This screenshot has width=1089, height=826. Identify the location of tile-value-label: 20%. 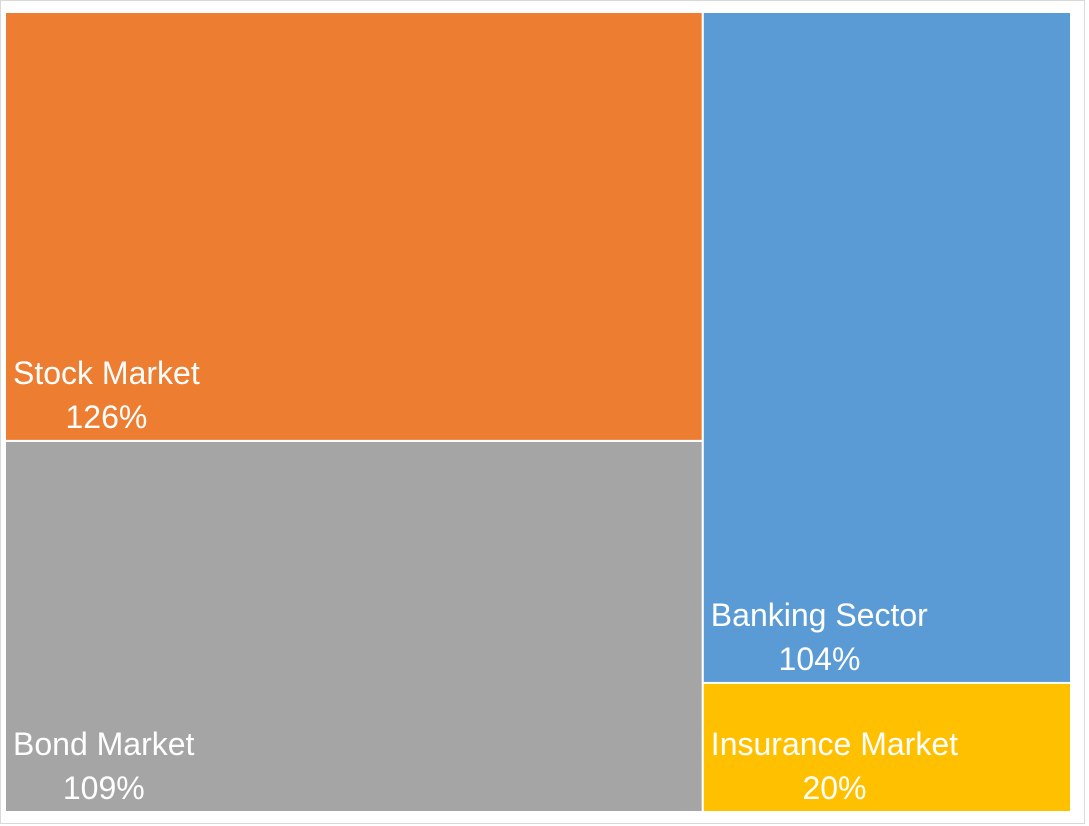
(834, 788).